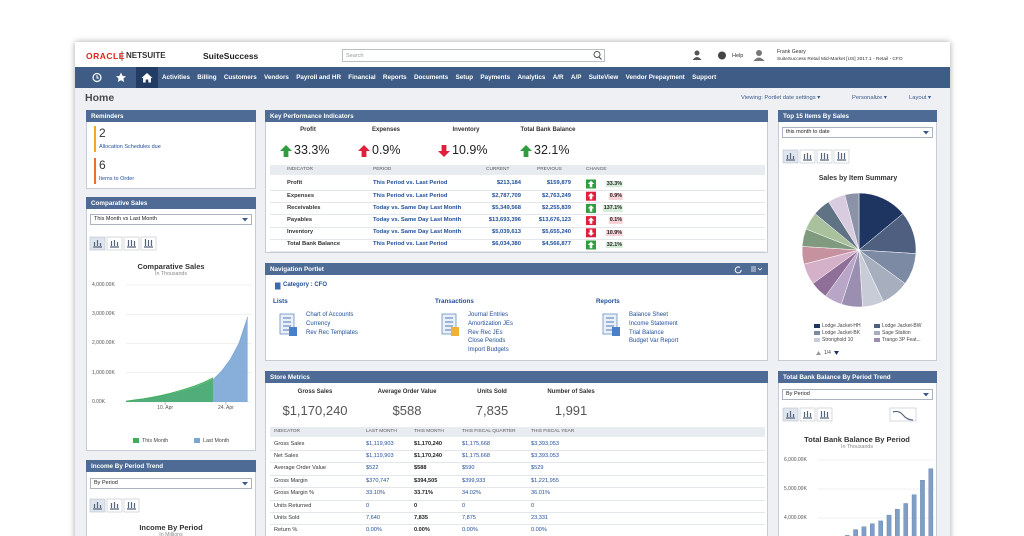 Image resolution: width=1024 pixels, height=536 pixels. What do you see at coordinates (556, 195) in the screenshot?
I see `previous: $2,763,249` at bounding box center [556, 195].